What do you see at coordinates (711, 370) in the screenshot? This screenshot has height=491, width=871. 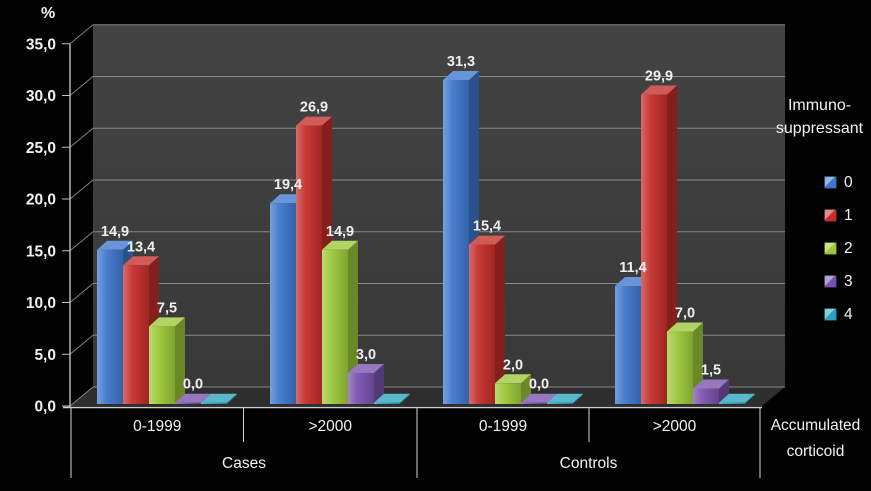 I see `bar-value-label: 1,5` at bounding box center [711, 370].